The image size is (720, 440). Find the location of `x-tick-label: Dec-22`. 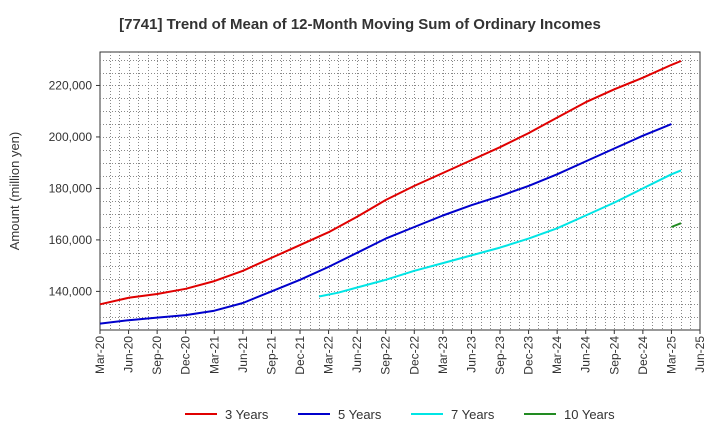

x-tick-label: Dec-22 is located at coordinates (414, 355).